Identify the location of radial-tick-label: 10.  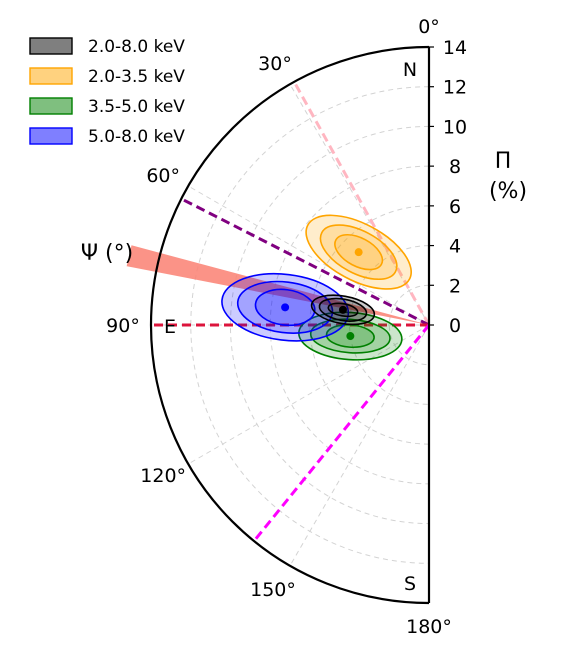
(455, 127).